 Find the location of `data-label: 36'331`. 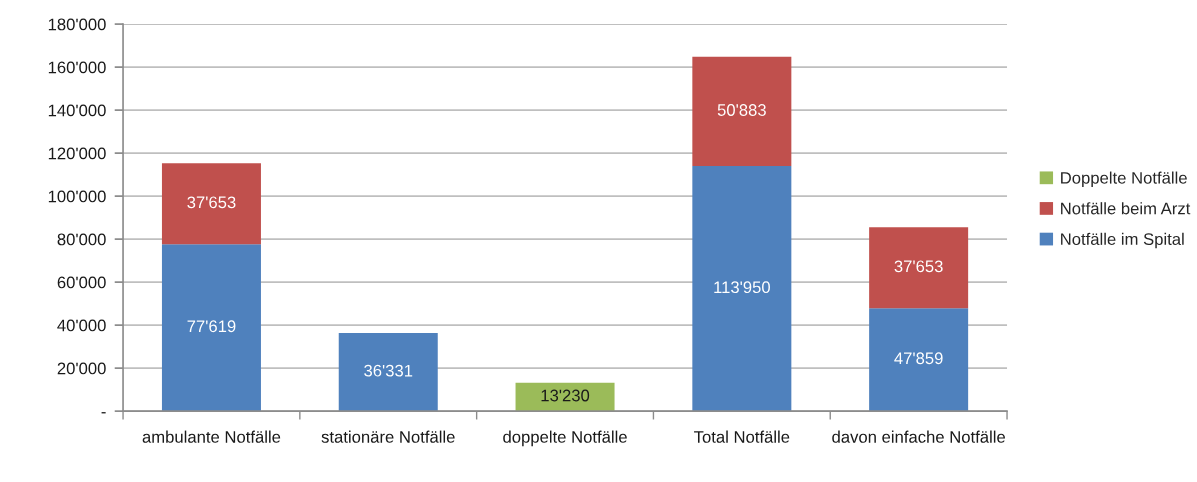

data-label: 36'331 is located at coordinates (388, 370).